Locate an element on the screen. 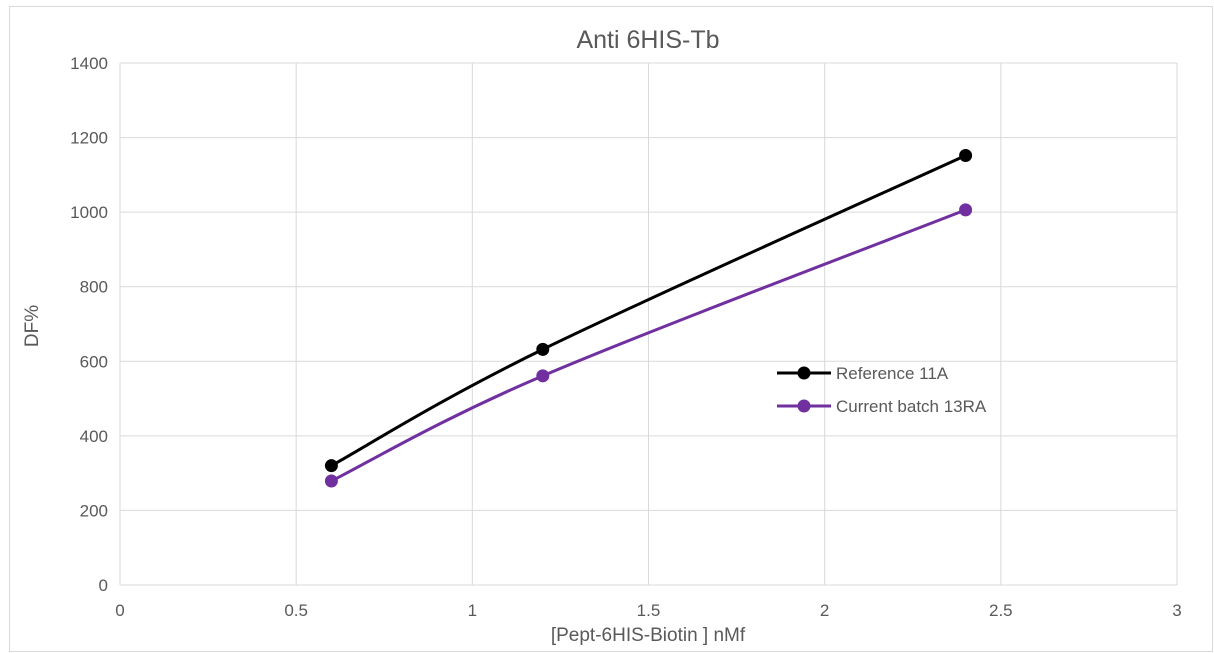  x-tick-label: 1 is located at coordinates (472, 610).